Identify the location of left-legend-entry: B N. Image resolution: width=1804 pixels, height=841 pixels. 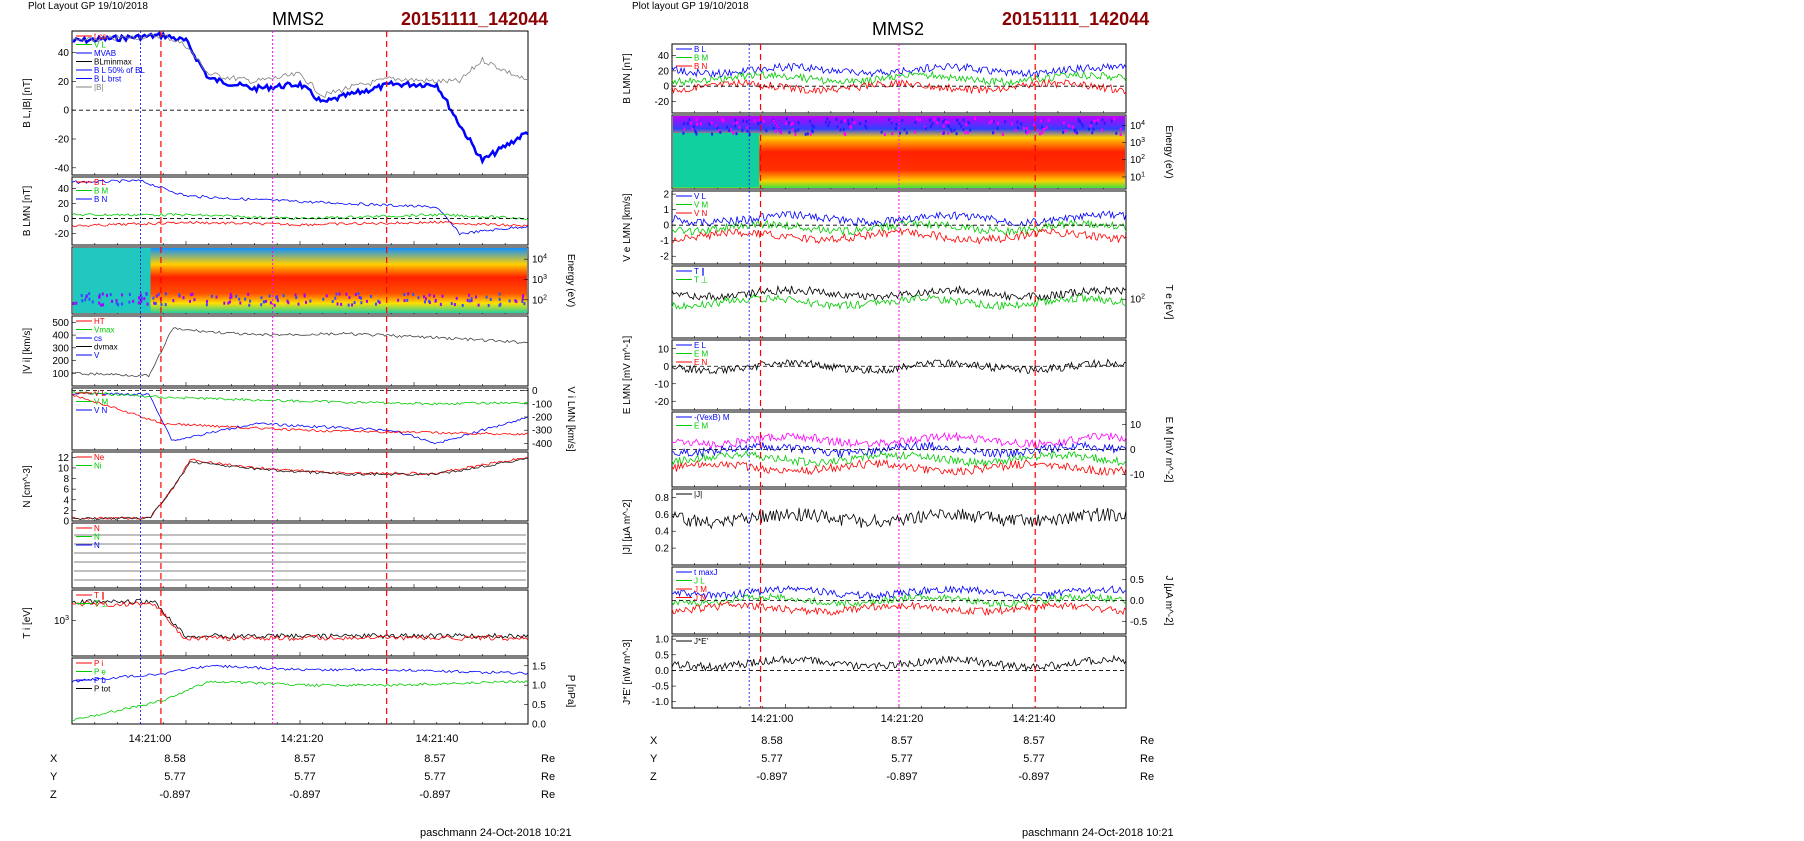
(101, 199).